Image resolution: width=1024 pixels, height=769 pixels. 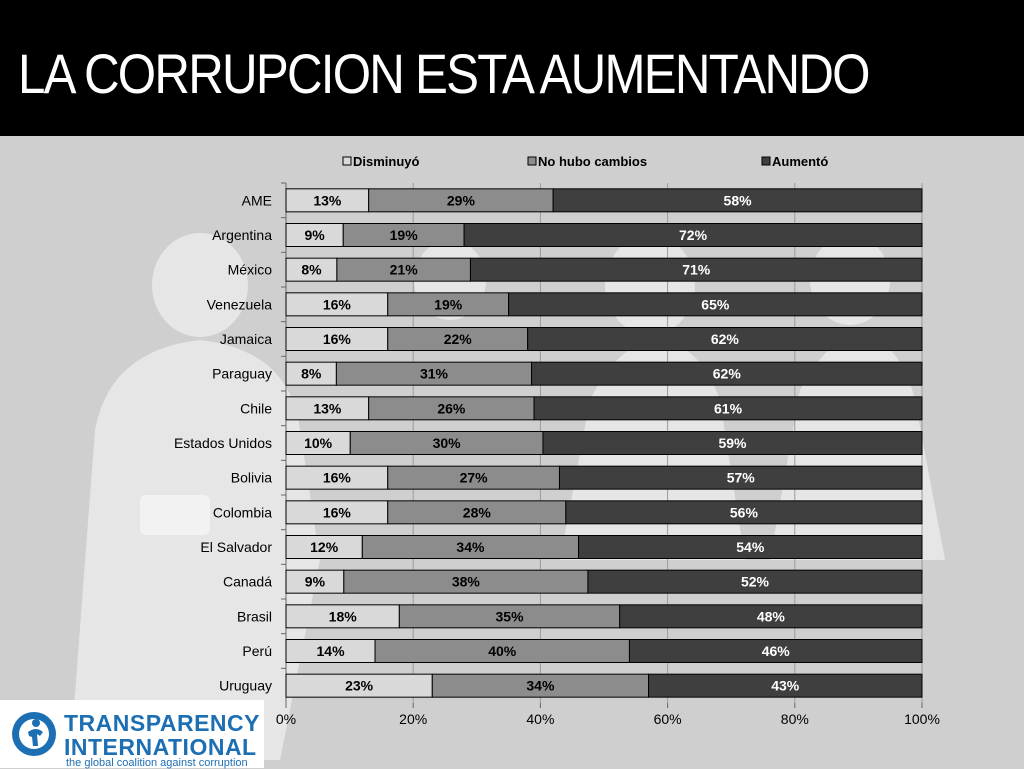 What do you see at coordinates (343, 616) in the screenshot?
I see `data-label: 18%` at bounding box center [343, 616].